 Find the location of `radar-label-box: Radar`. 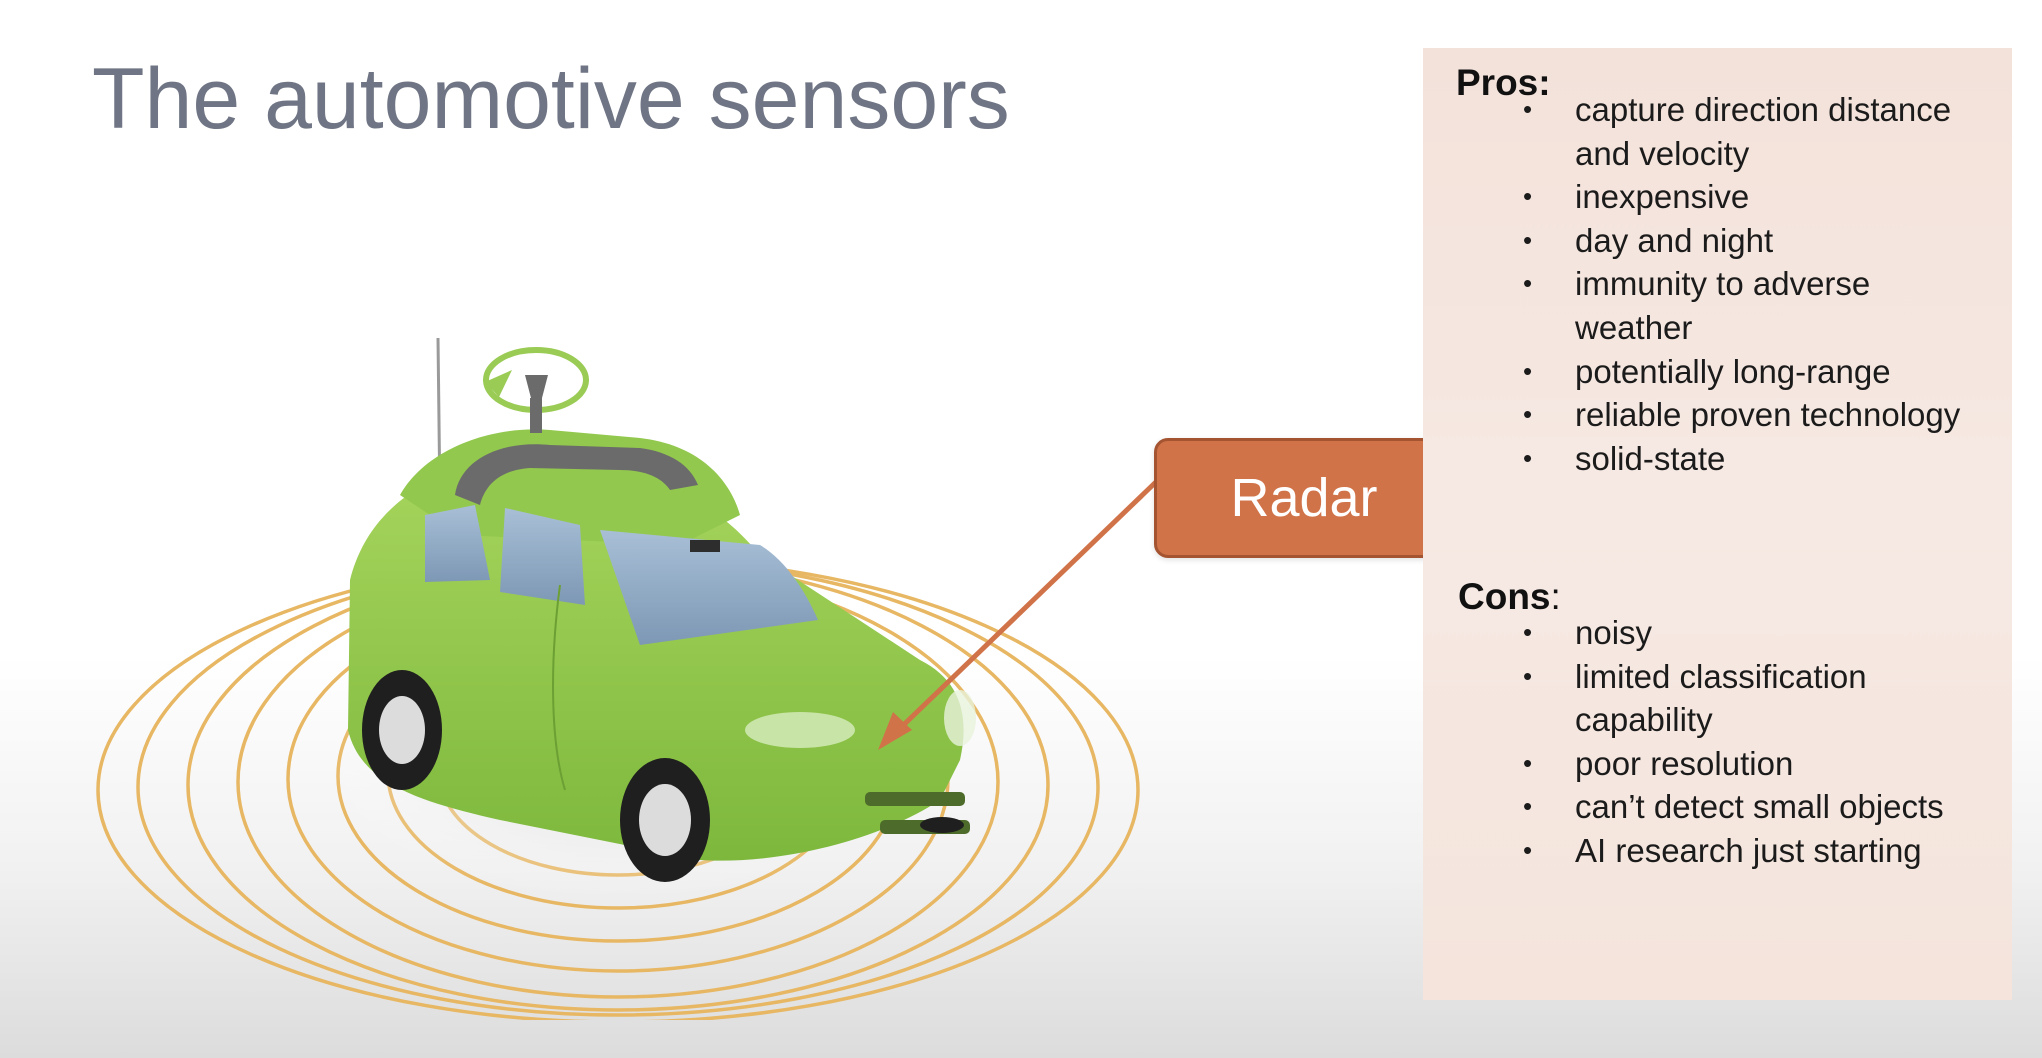

radar-label-box: Radar is located at coordinates (1304, 498).